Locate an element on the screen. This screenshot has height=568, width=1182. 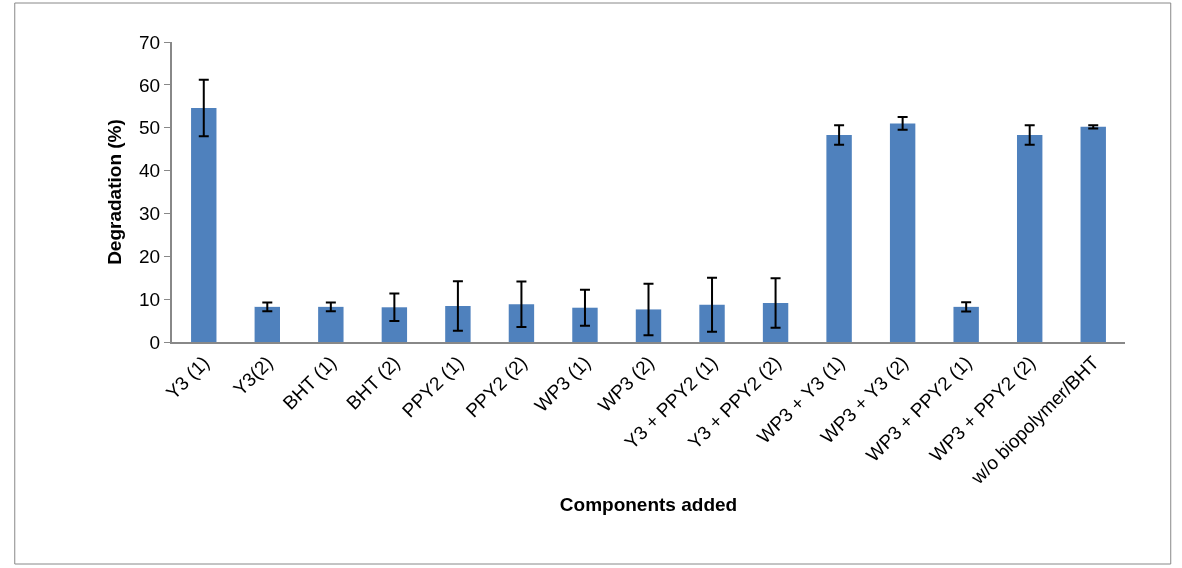
y-tick-label: 60 is located at coordinates (150, 85).